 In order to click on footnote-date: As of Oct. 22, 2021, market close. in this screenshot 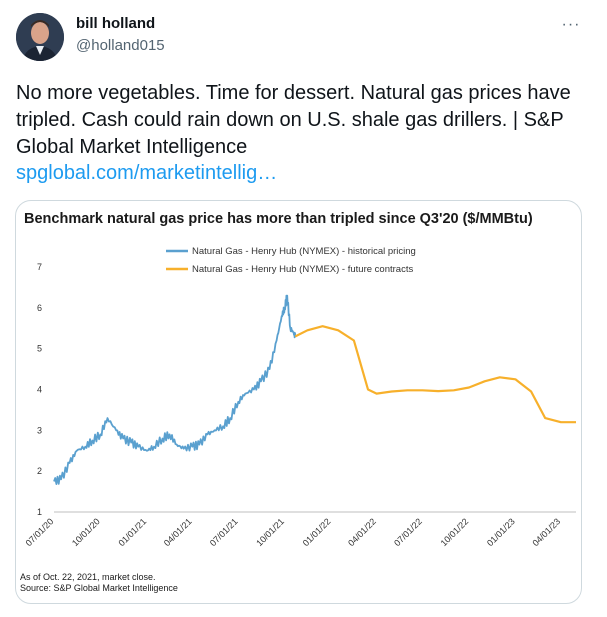, I will do `click(88, 577)`.